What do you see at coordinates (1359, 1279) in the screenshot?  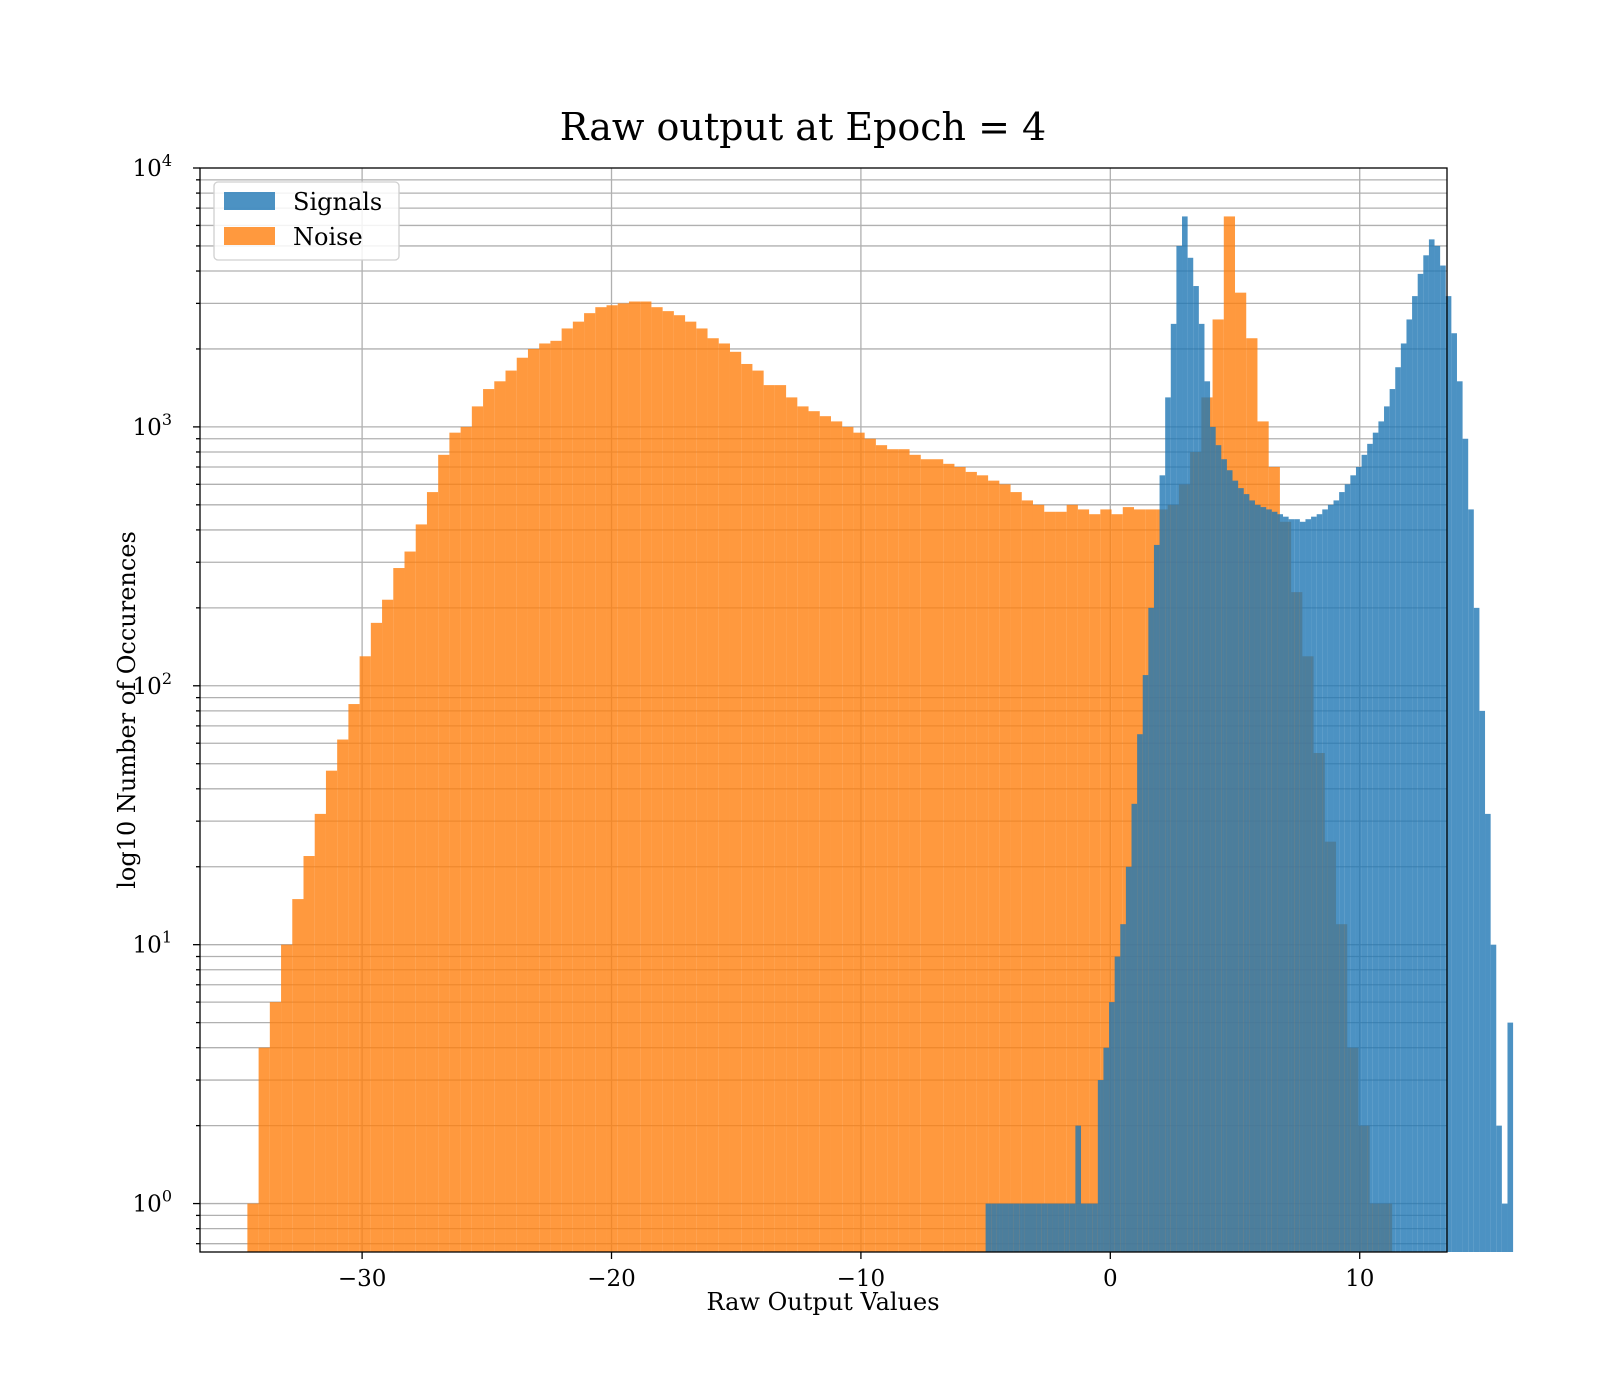 I see `x-tick-label: 10` at bounding box center [1359, 1279].